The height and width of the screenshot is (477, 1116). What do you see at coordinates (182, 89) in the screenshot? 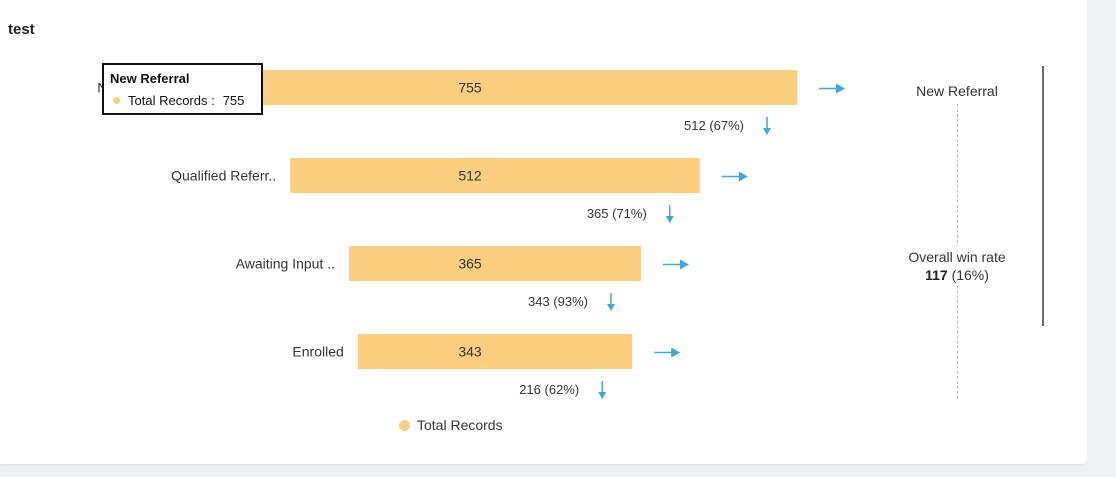
I see `chart-tooltip: New Referral Total Records : 755` at bounding box center [182, 89].